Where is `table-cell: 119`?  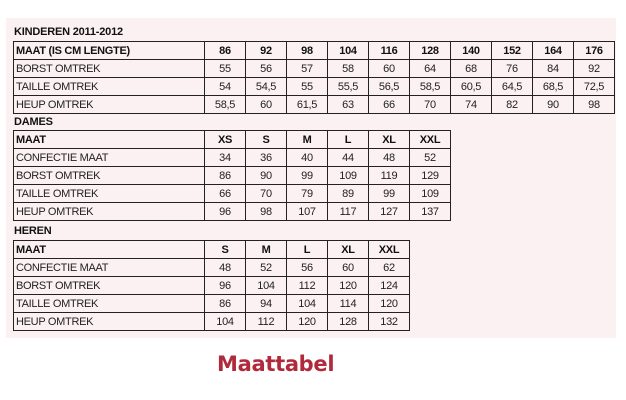
table-cell: 119 is located at coordinates (389, 175).